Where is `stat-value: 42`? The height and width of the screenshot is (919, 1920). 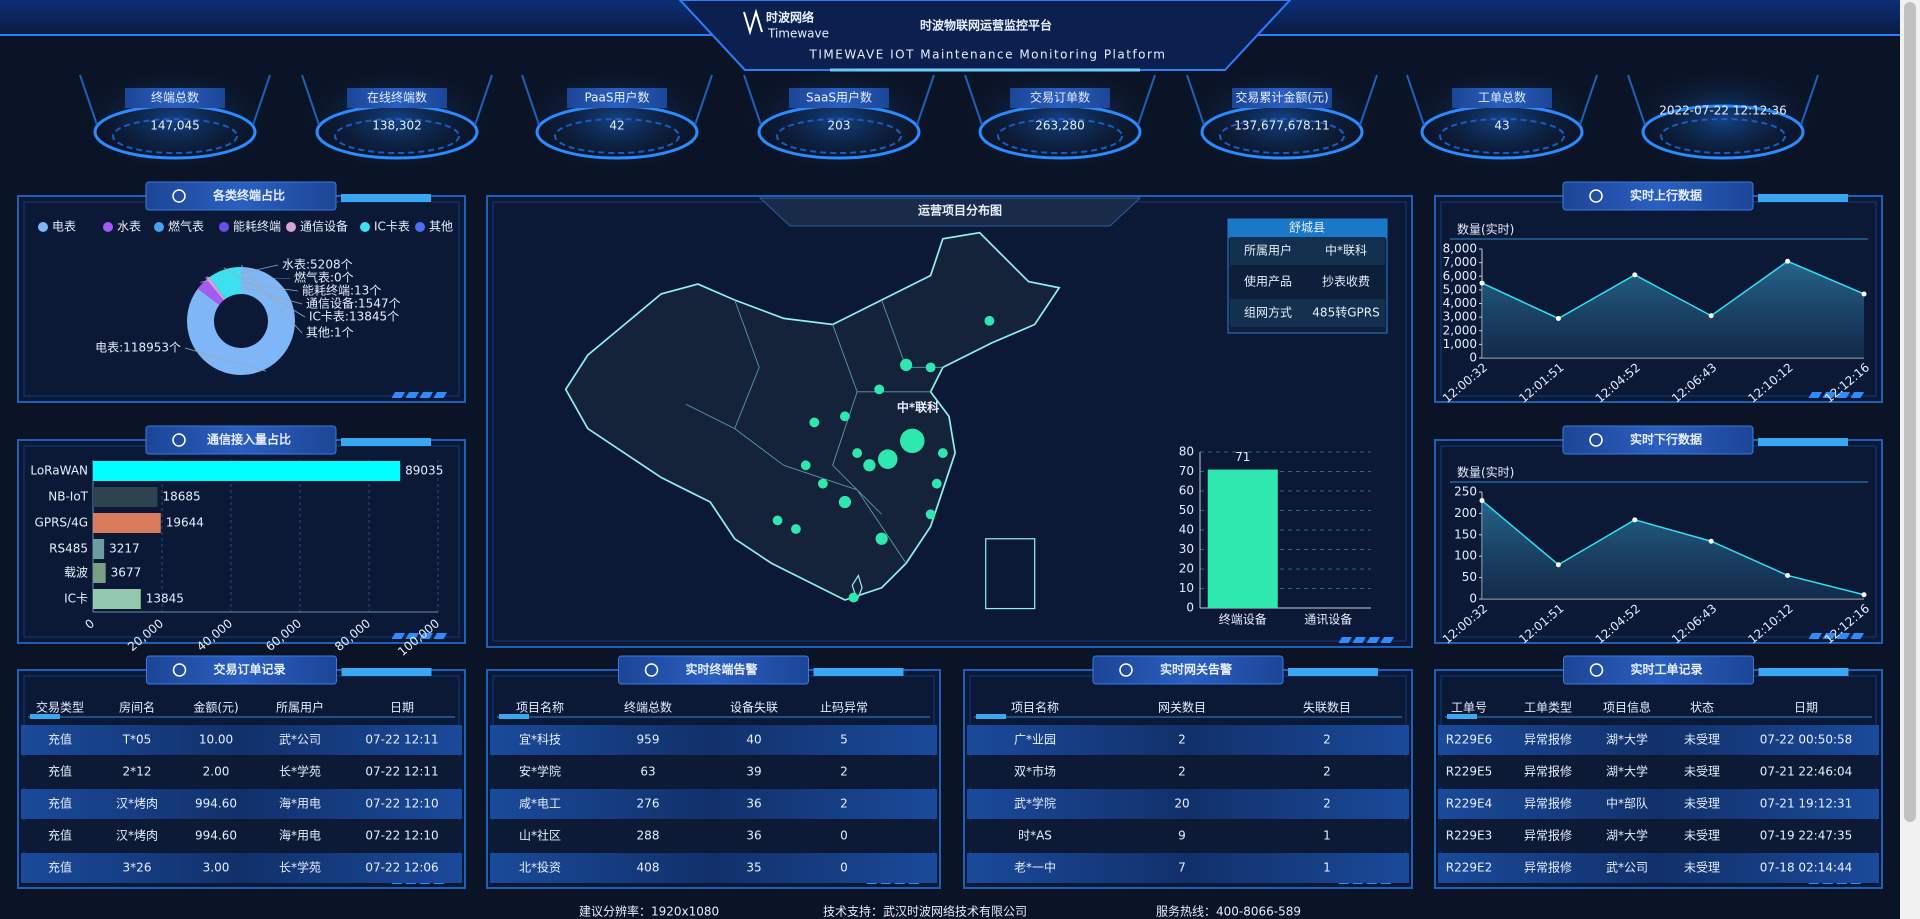
stat-value: 42 is located at coordinates (616, 126).